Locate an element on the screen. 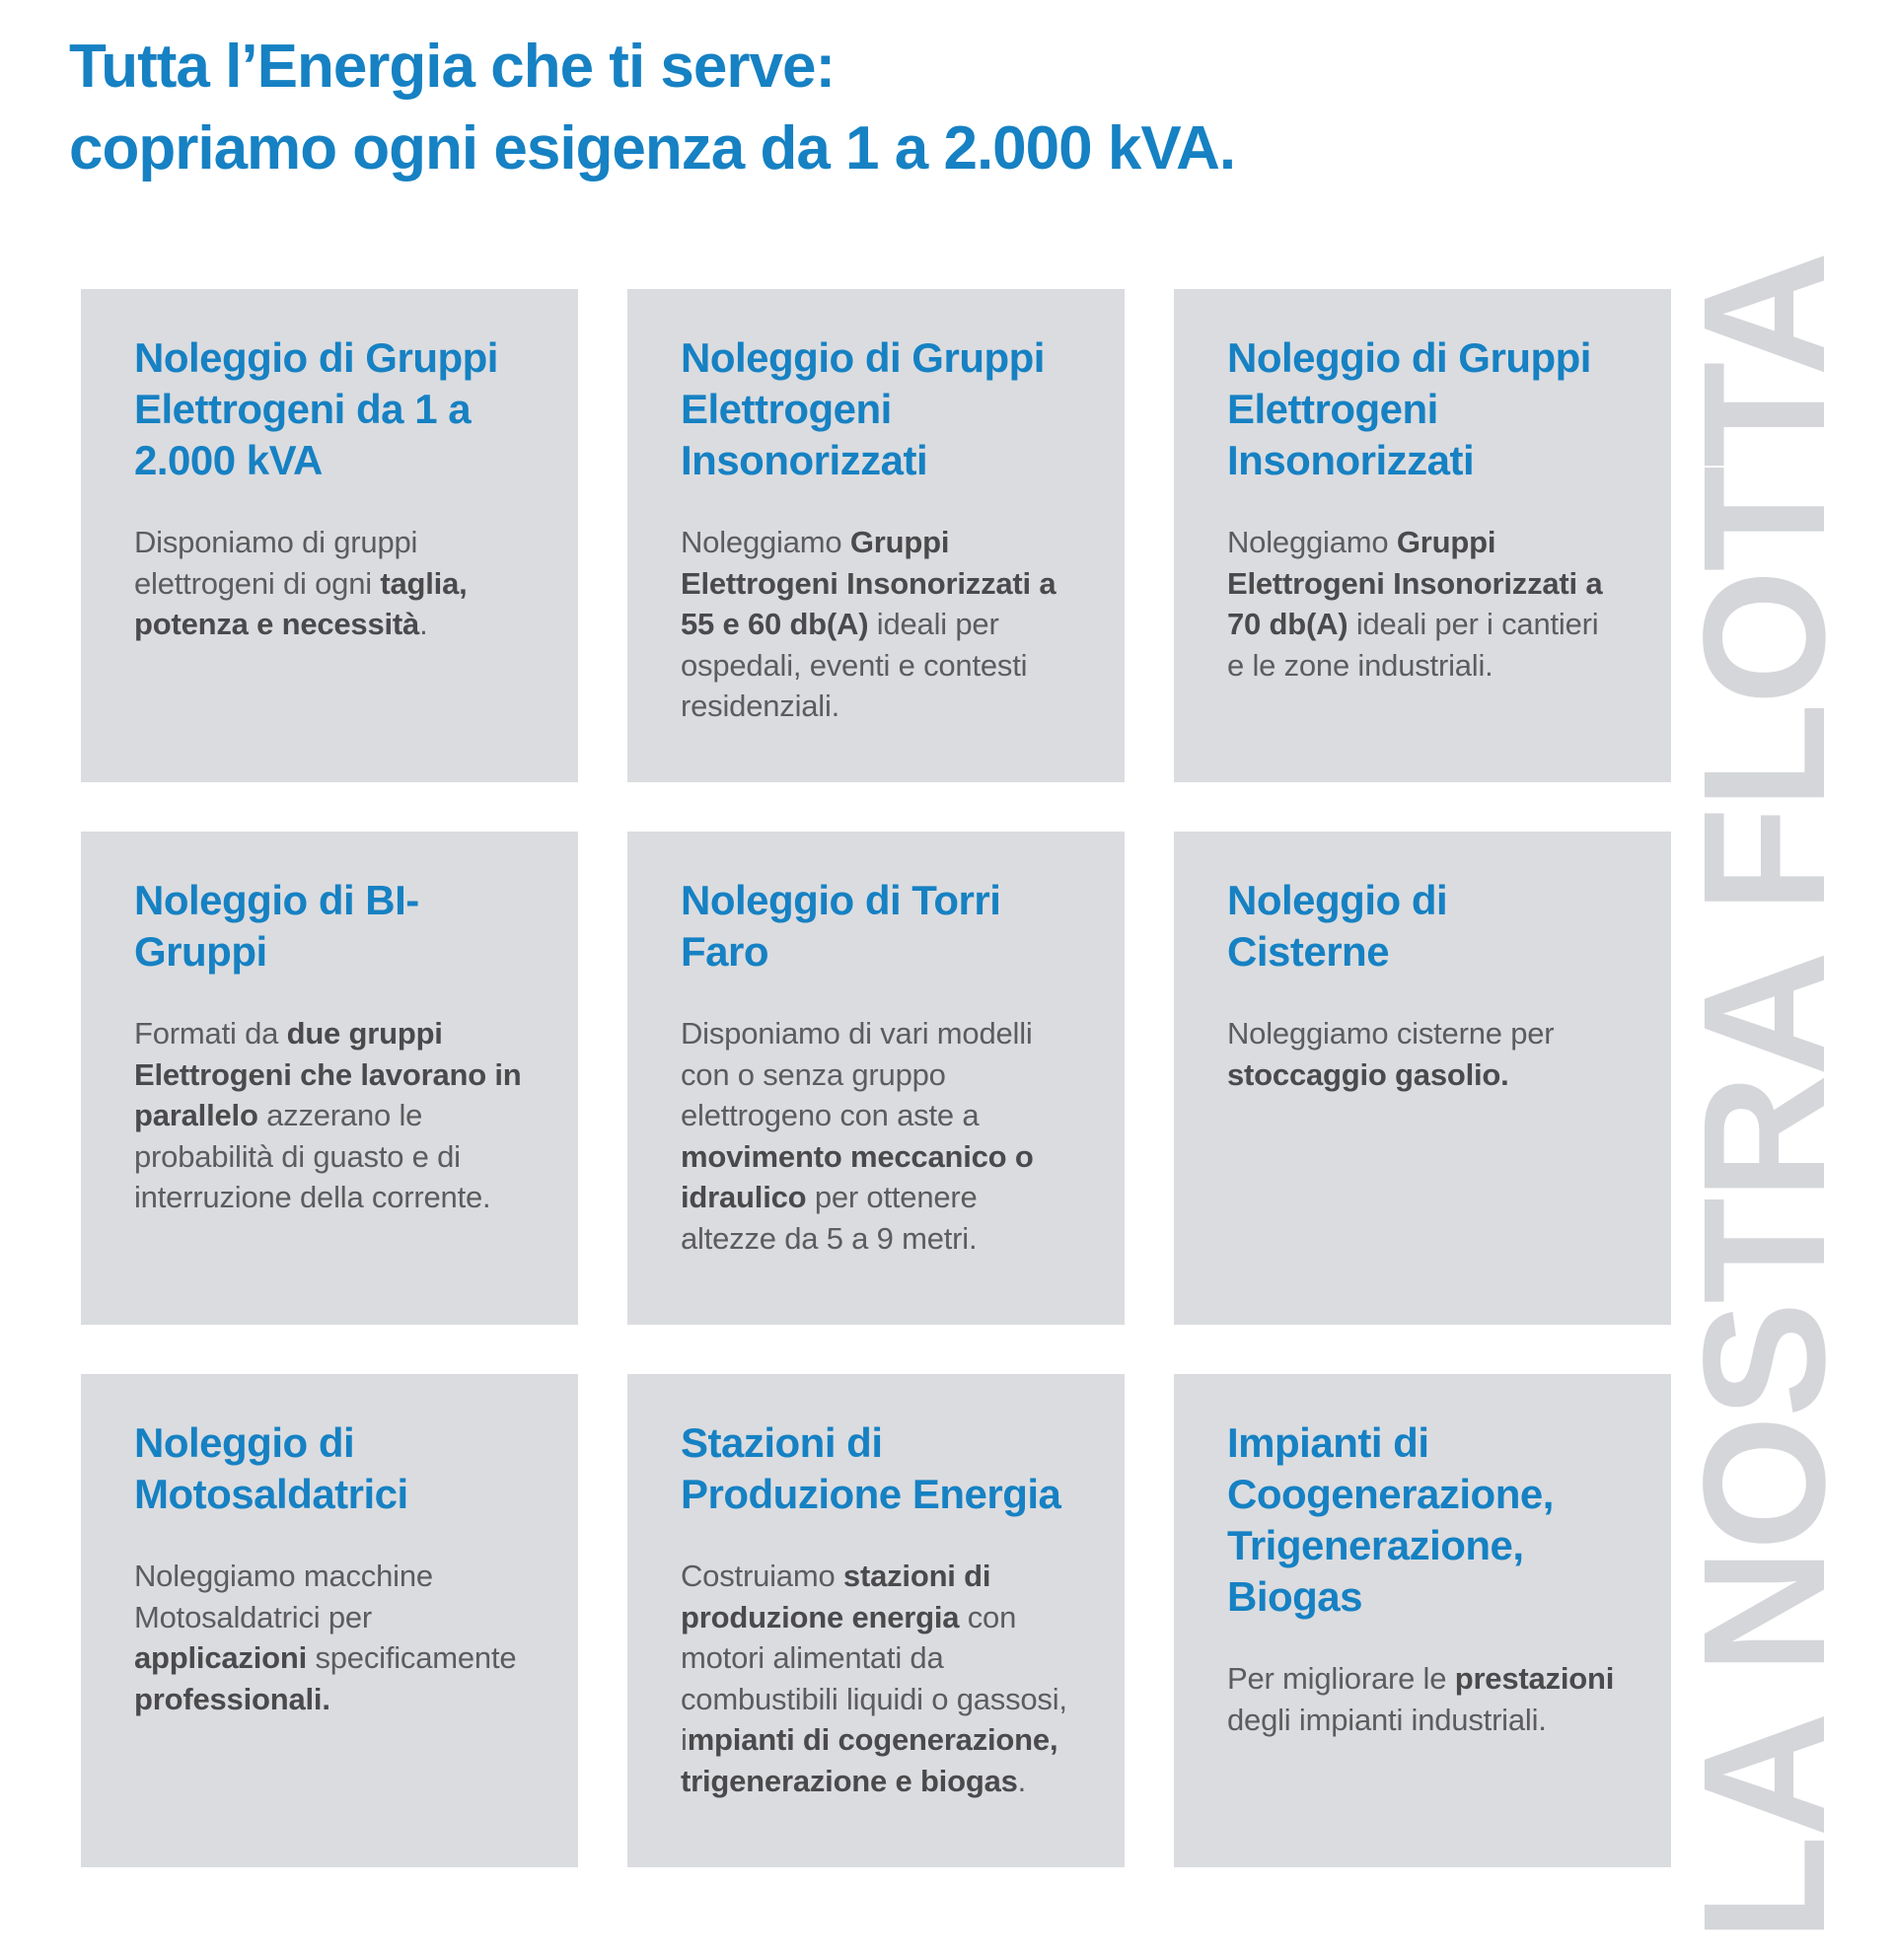  body-text-run: Noleggiamo cisterne per is located at coordinates (1391, 1034).